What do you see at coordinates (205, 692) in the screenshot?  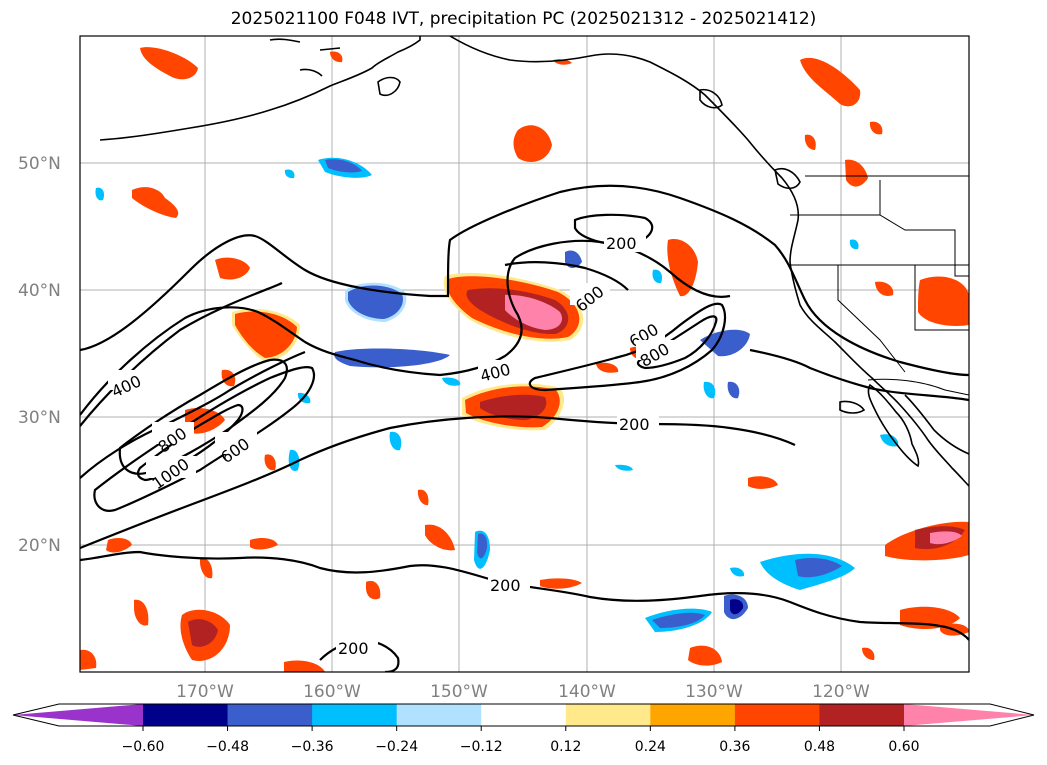 I see `lon-label-170w: 170°W` at bounding box center [205, 692].